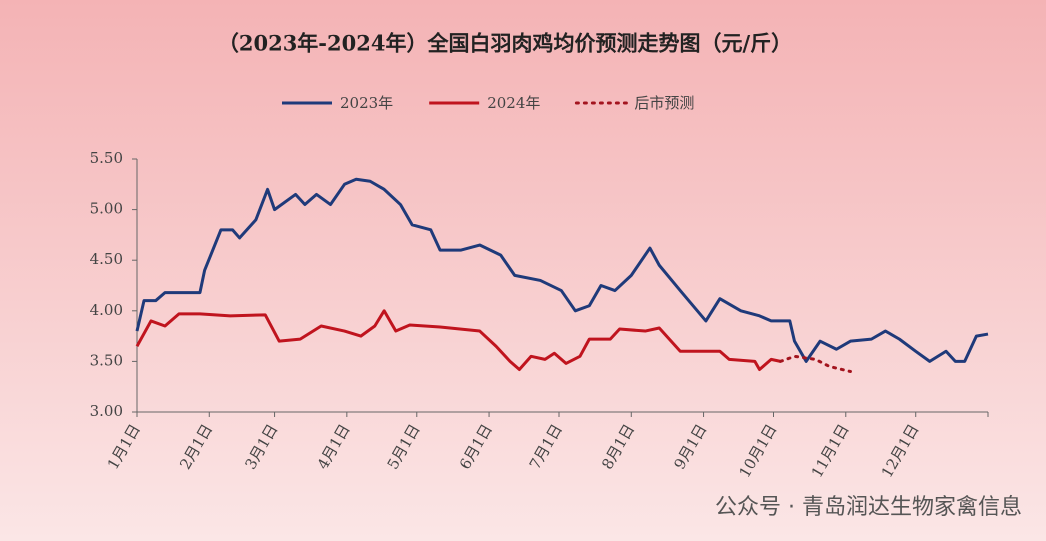 The image size is (1046, 541). I want to click on x-tick-label: 10月1日, so click(758, 451).